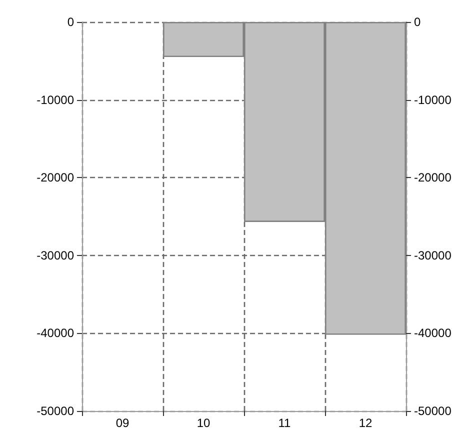 This screenshot has height=432, width=472. I want to click on y2-tick-label: -40000, so click(433, 333).